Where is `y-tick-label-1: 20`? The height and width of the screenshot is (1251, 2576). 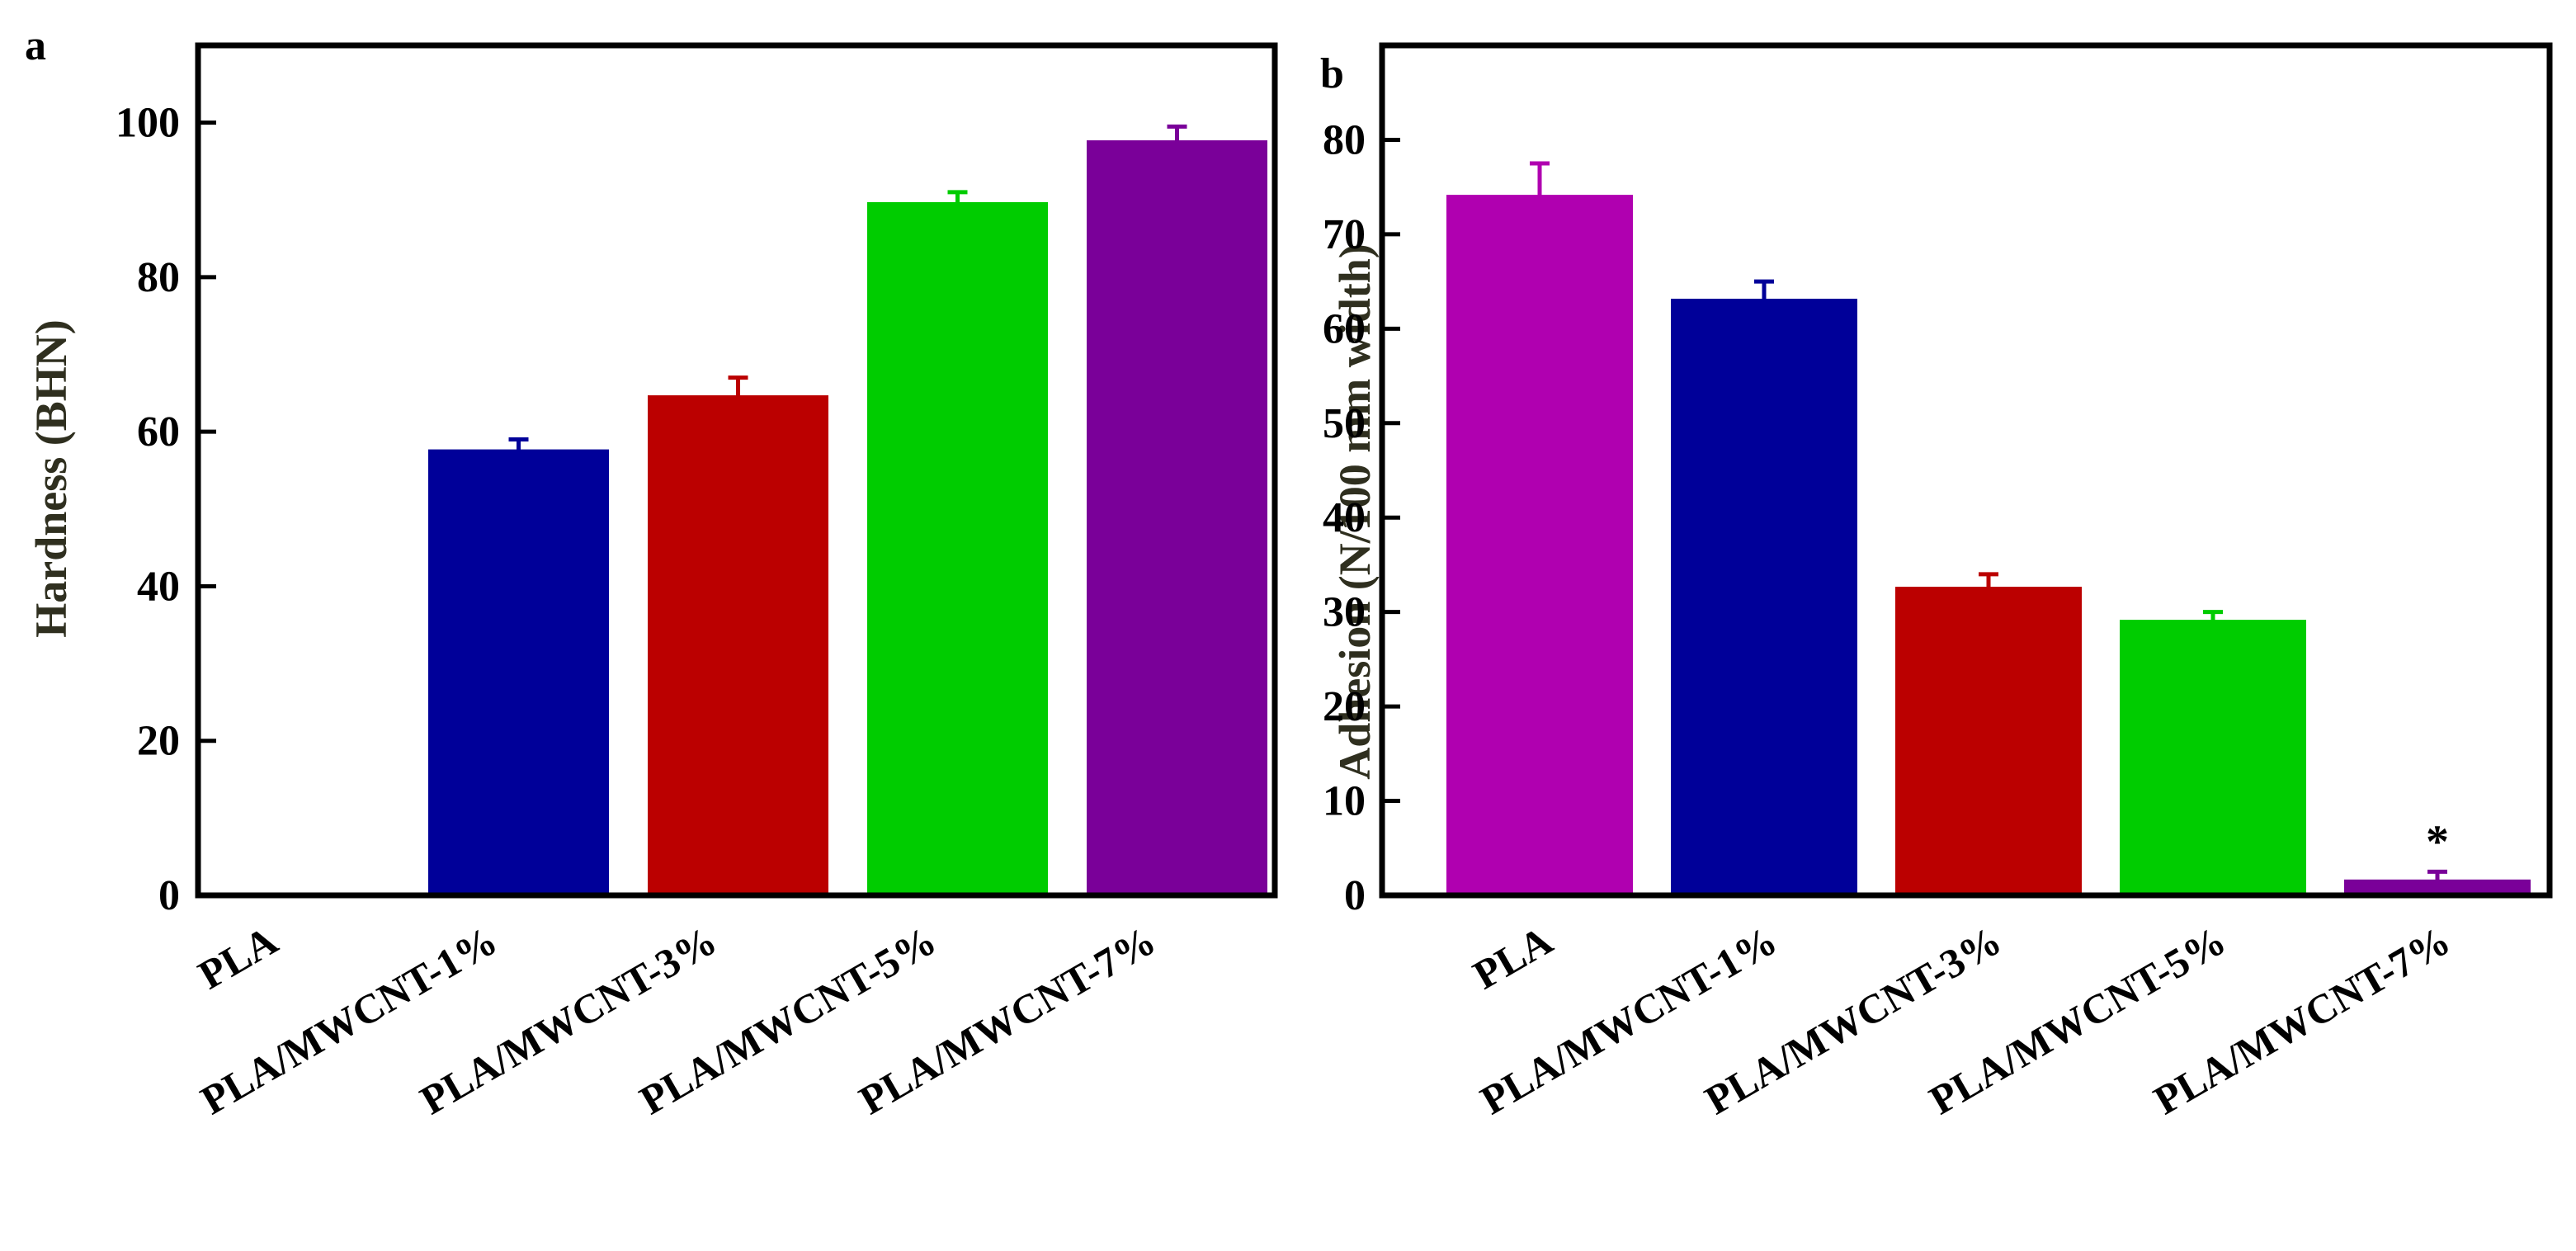 y-tick-label-1: 20 is located at coordinates (158, 742).